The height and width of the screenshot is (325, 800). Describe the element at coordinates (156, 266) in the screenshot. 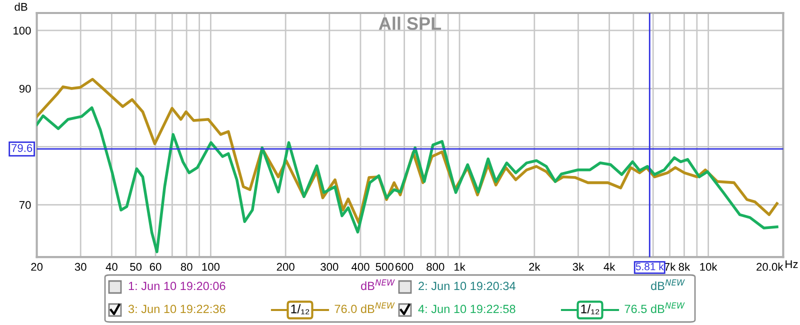

I see `x-tick-label: 60` at that location.